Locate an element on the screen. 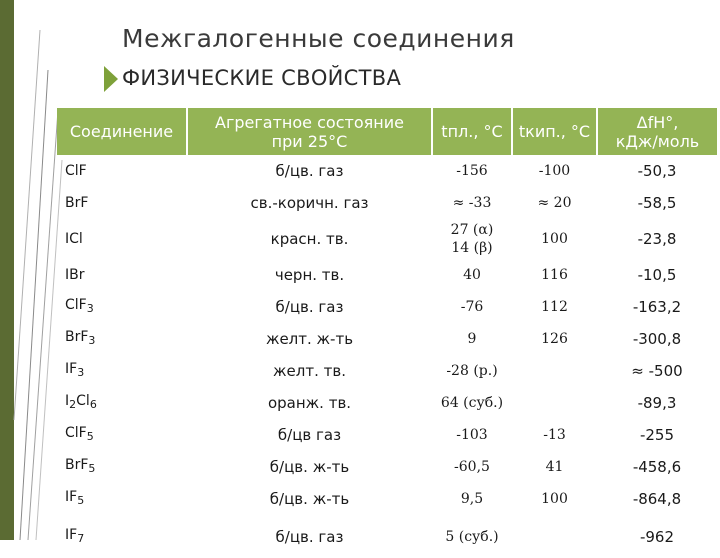 The image size is (720, 558). state-cell: оранж. тв. is located at coordinates (309, 403).